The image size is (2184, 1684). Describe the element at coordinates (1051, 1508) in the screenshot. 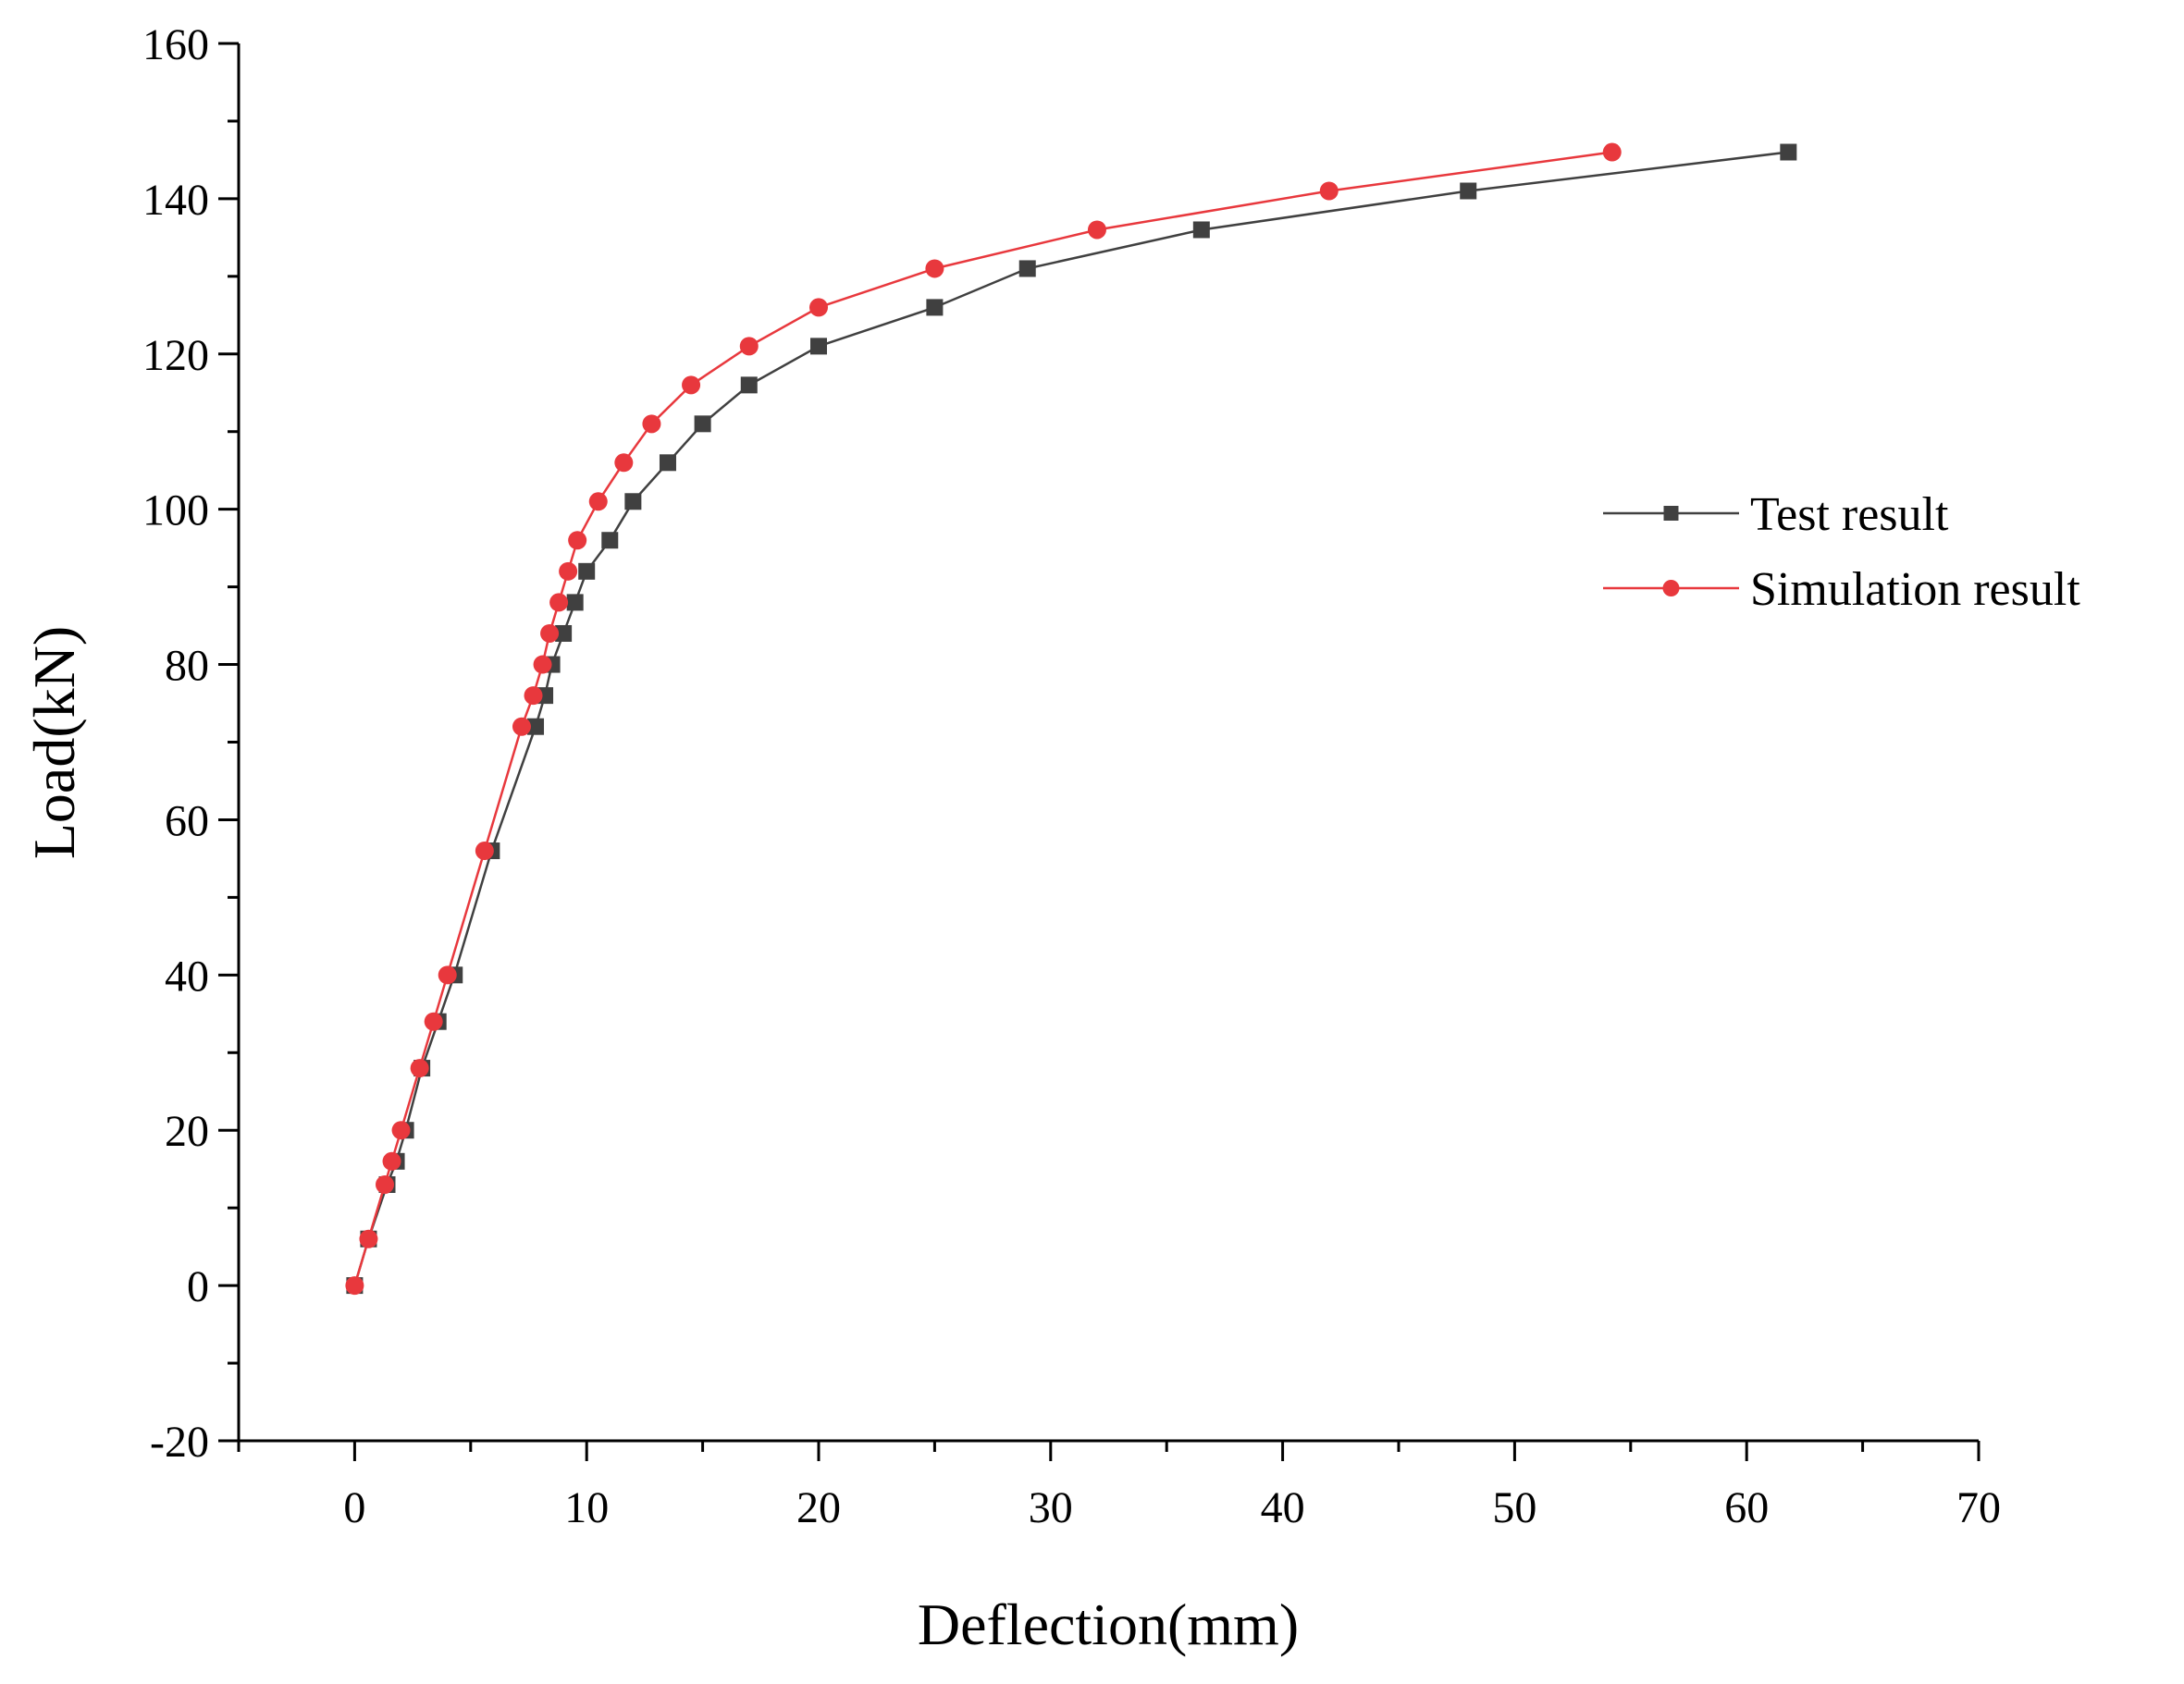

I see `x-tick-label: 30` at that location.